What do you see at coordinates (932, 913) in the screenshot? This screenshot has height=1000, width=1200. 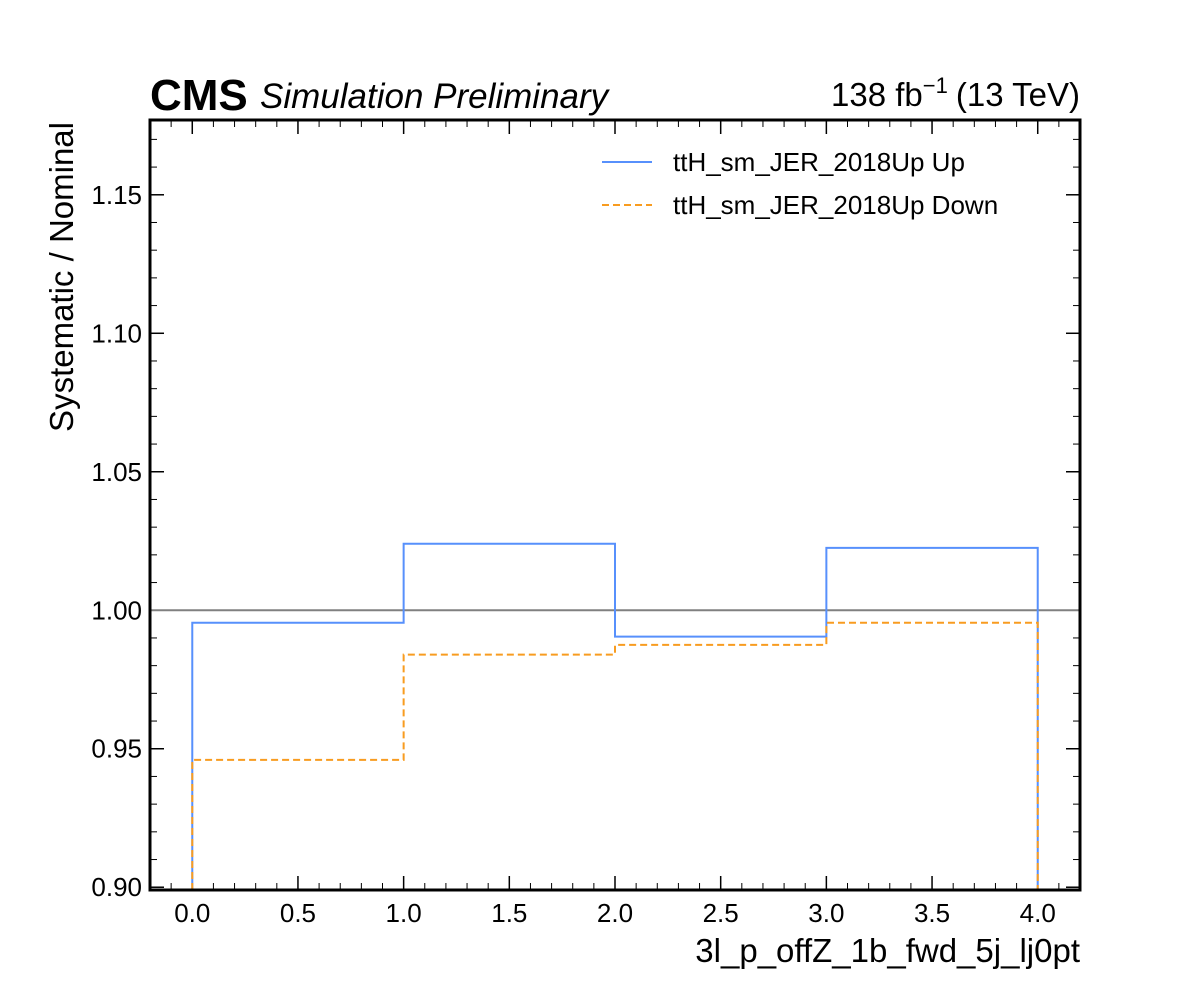 I see `x-tick-label: 3.5` at bounding box center [932, 913].